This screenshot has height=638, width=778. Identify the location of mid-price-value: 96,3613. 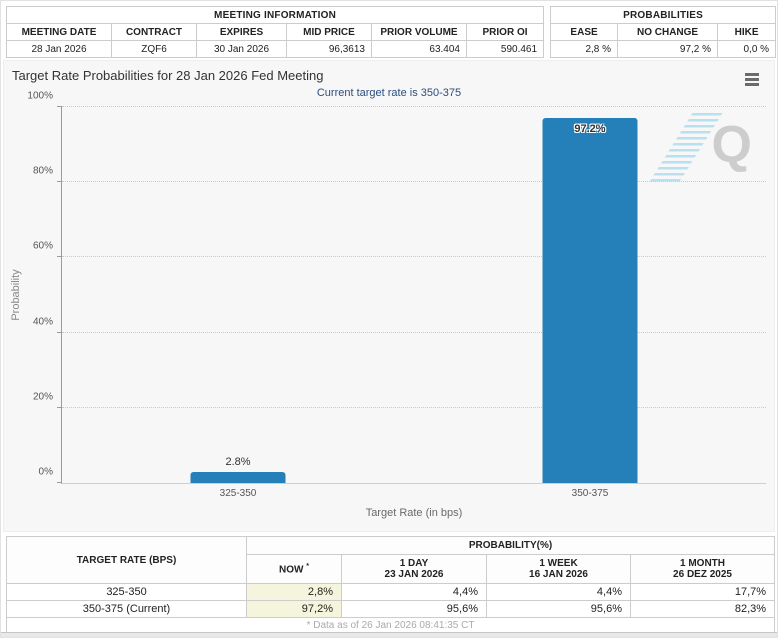
(329, 49).